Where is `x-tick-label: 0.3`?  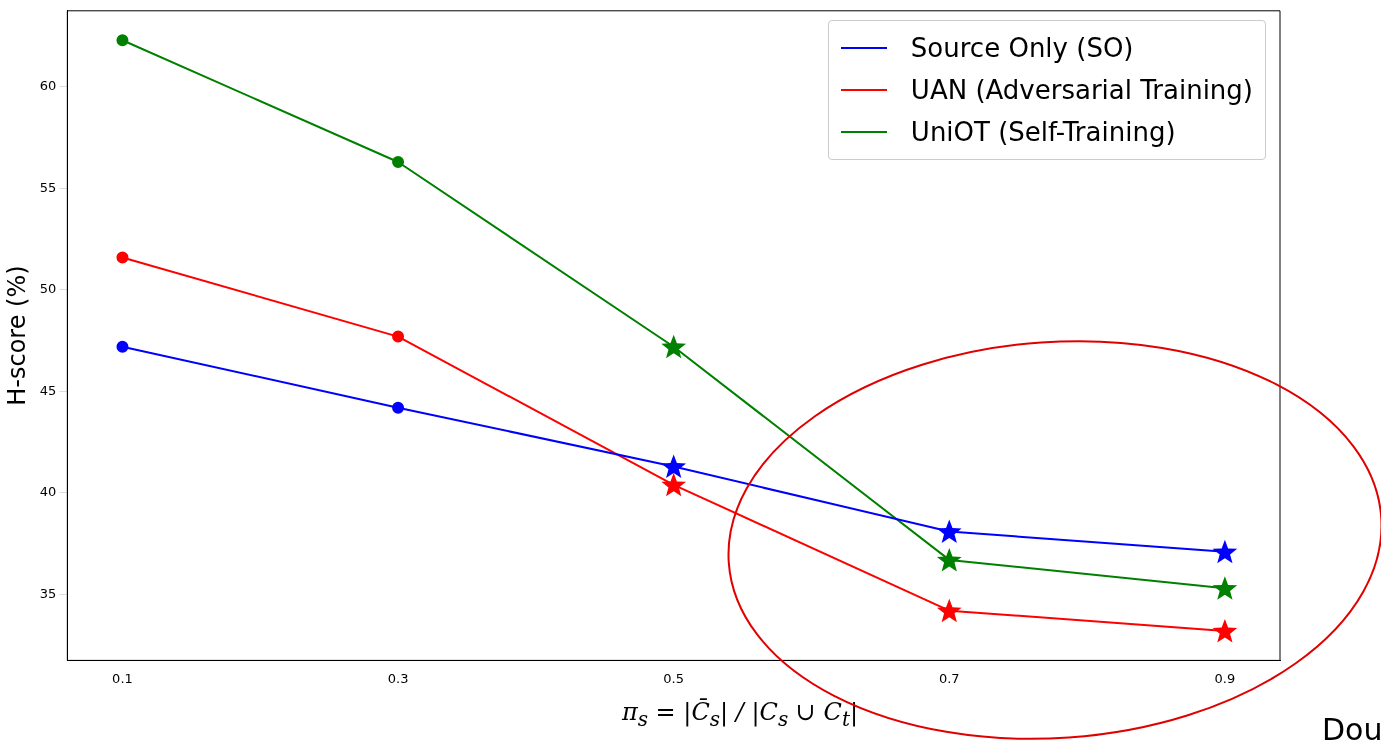
x-tick-label: 0.3 is located at coordinates (398, 678).